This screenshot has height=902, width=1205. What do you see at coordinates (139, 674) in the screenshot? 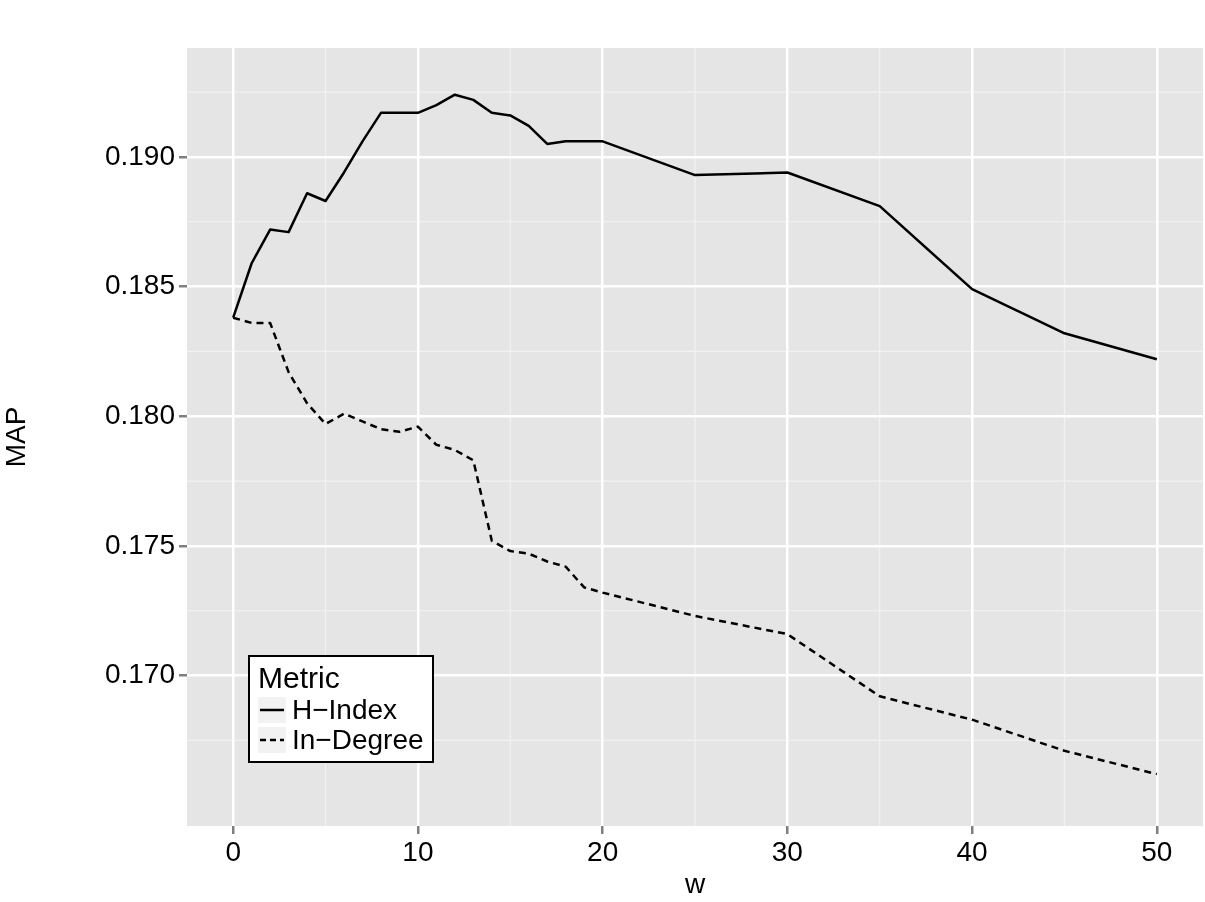
I see `y-tick-label: 0.170` at bounding box center [139, 674].